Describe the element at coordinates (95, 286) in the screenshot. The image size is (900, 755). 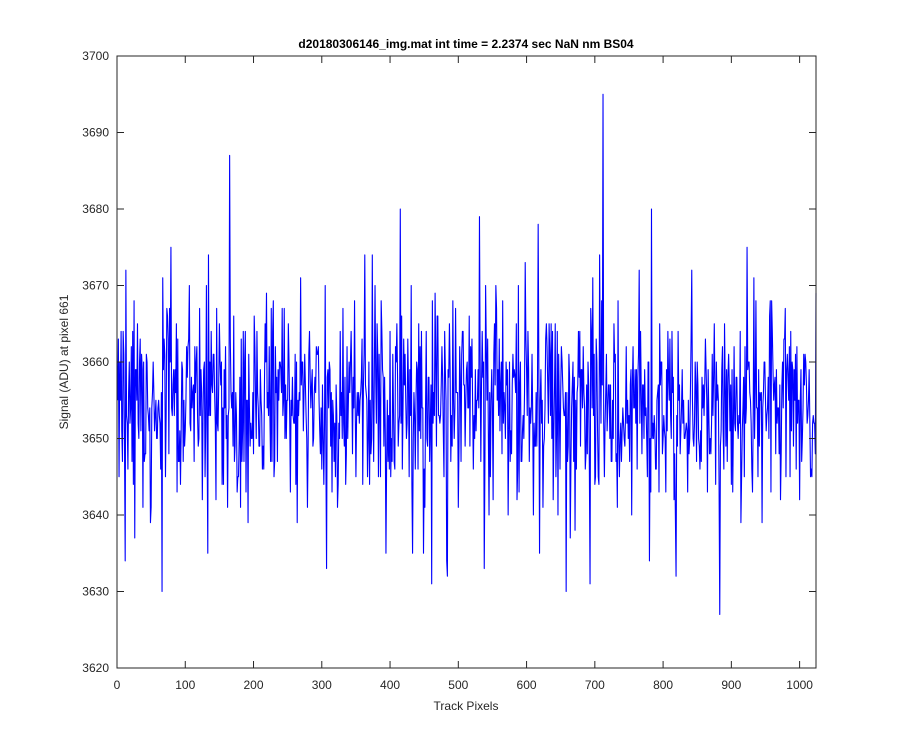
I see `y-tick-label: 3670` at that location.